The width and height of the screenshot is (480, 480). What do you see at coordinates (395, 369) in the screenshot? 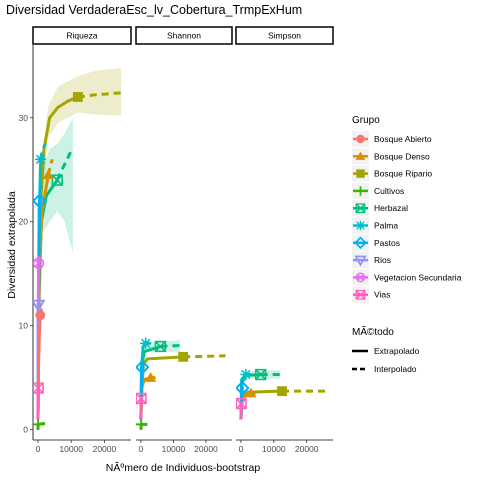
I see `legend-label: Interpolado` at bounding box center [395, 369].